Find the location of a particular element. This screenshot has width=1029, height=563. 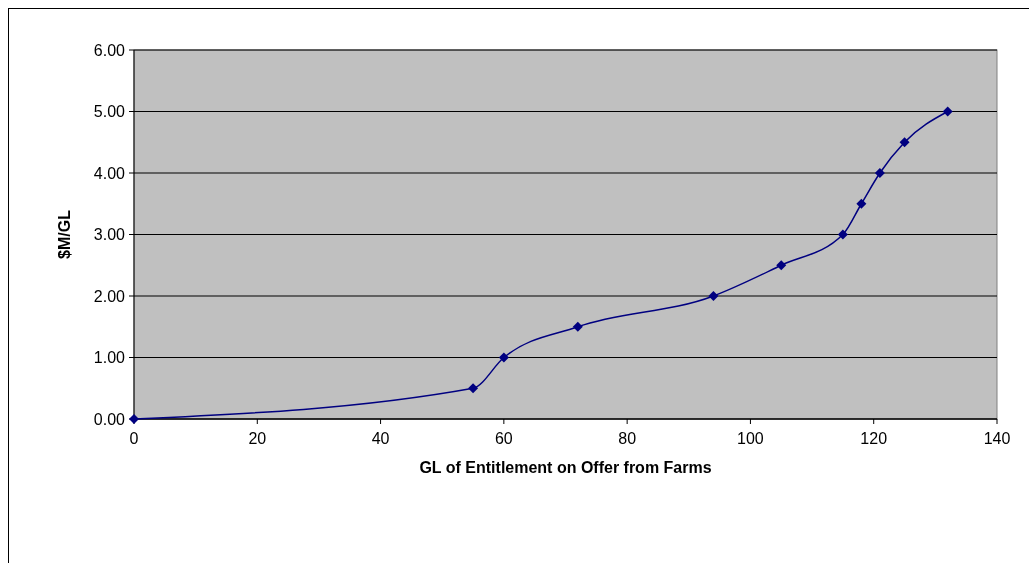

y-tick-label: 6.00 is located at coordinates (109, 50).